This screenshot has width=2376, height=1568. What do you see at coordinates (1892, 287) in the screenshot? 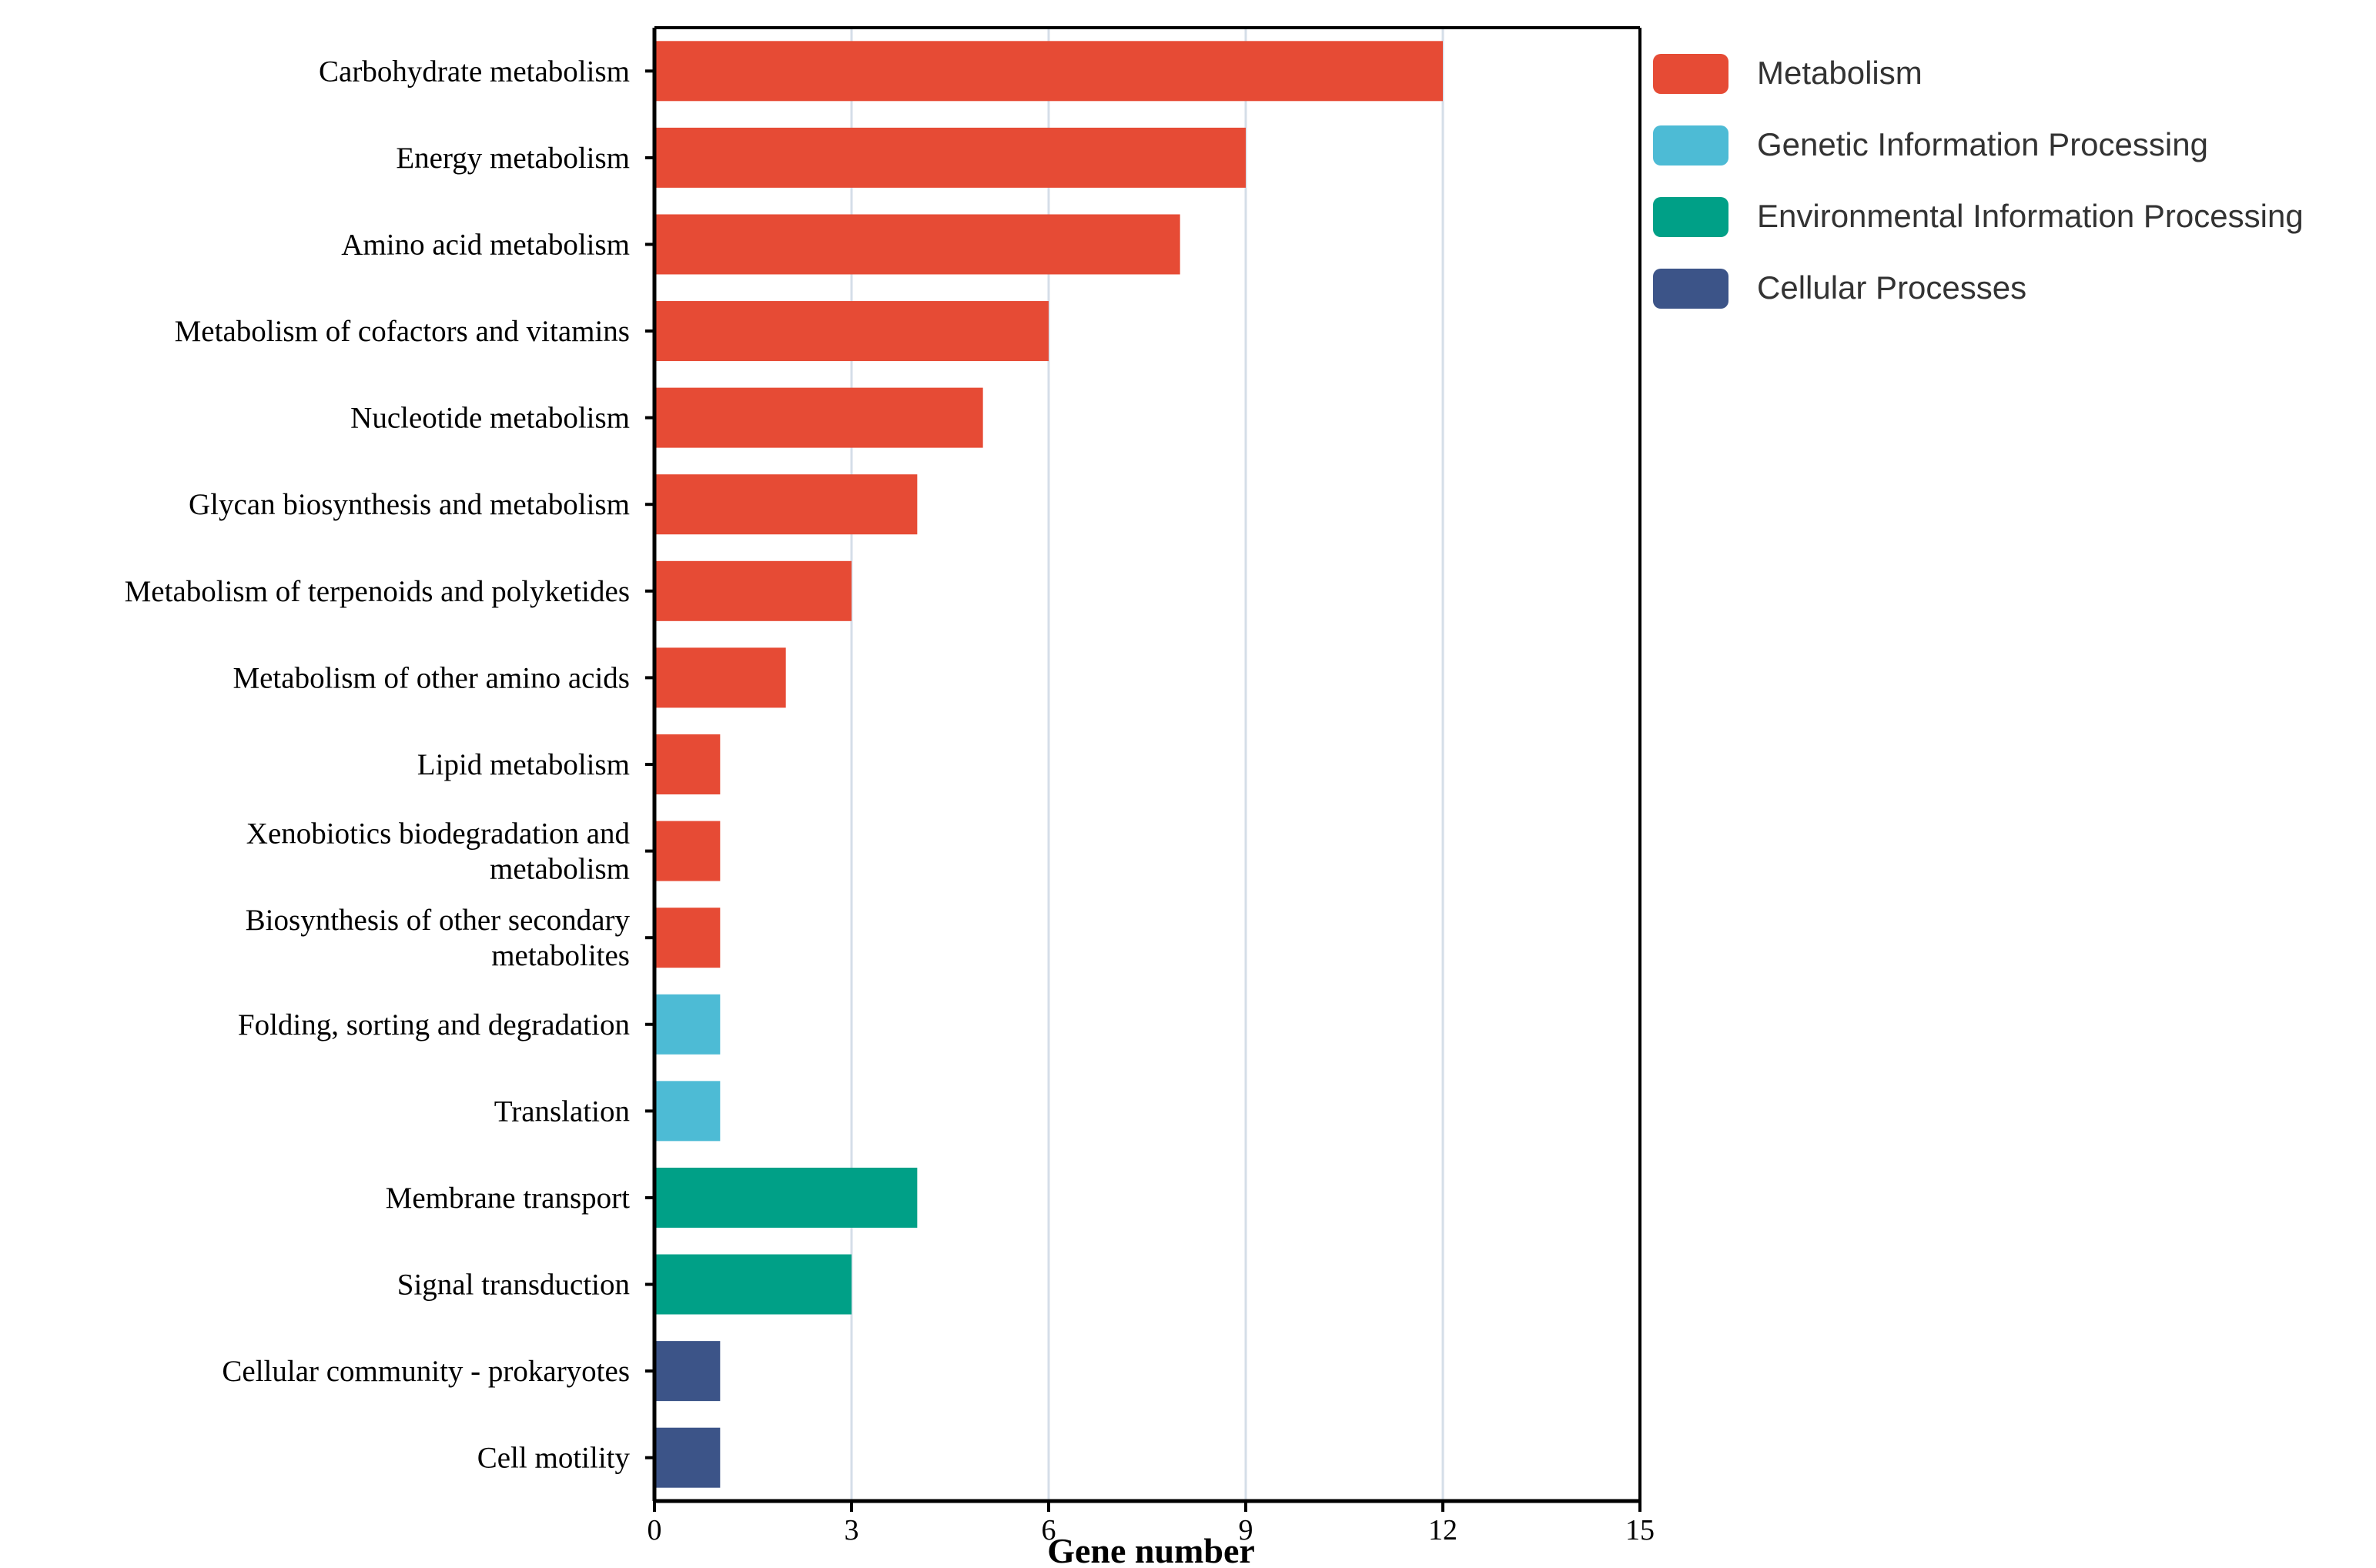
I see `legend-label-3: Cellular Processes` at bounding box center [1892, 287].